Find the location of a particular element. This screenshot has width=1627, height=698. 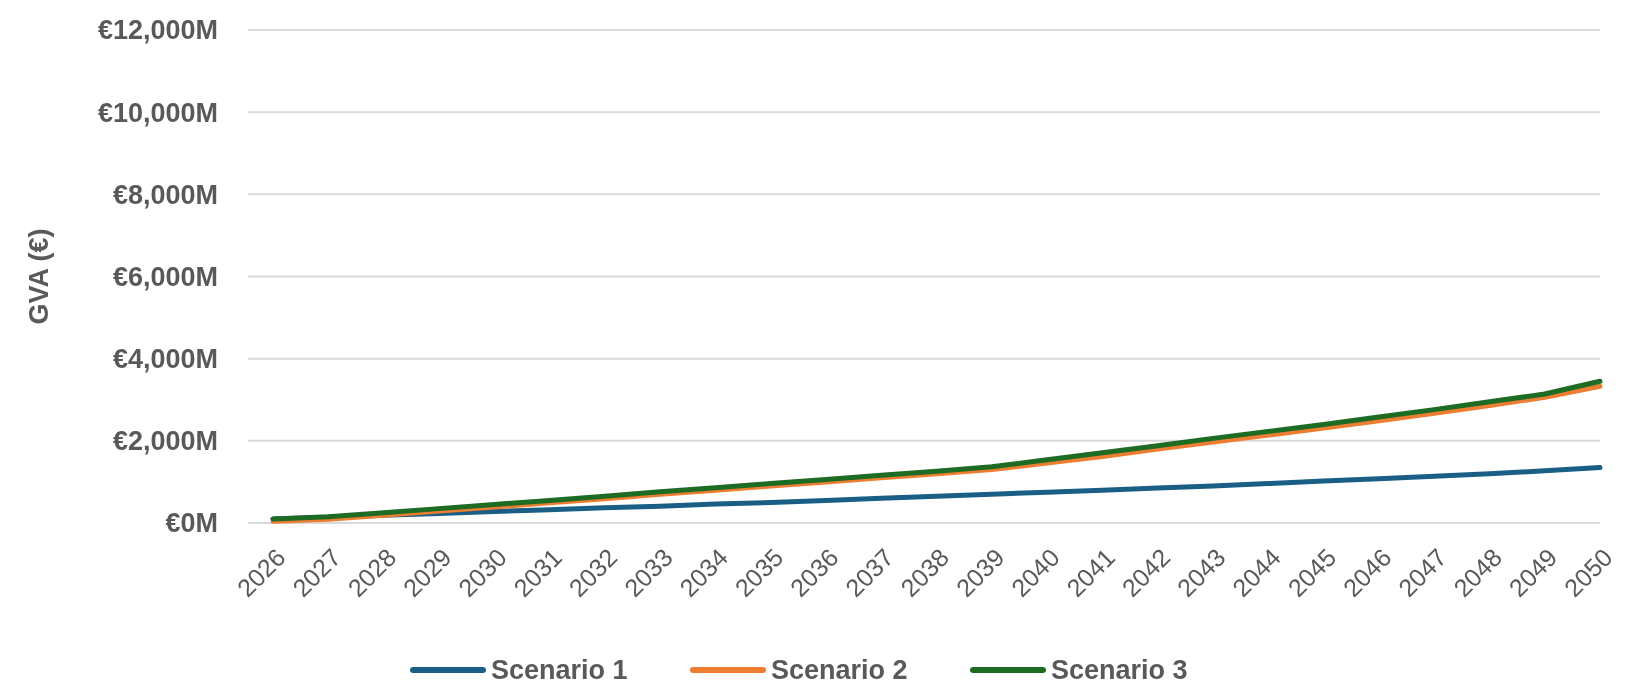

legend-label: Scenario 2 is located at coordinates (839, 670).